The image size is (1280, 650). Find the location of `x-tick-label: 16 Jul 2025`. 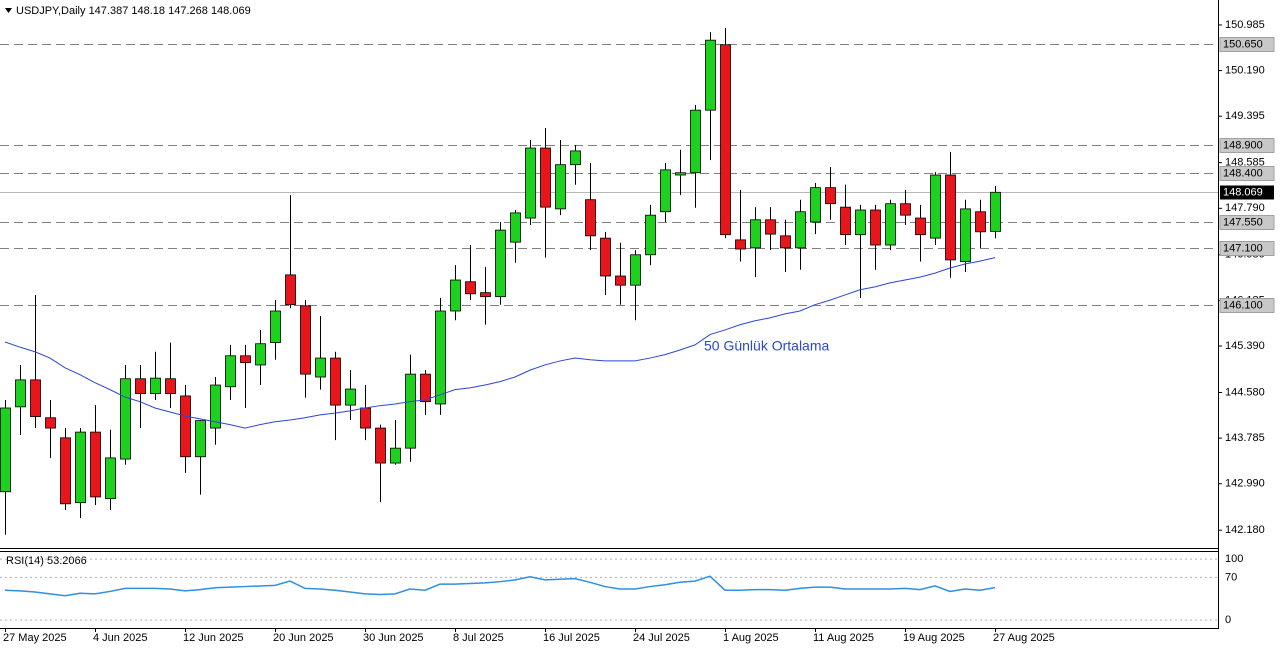

x-tick-label: 16 Jul 2025 is located at coordinates (571, 638).